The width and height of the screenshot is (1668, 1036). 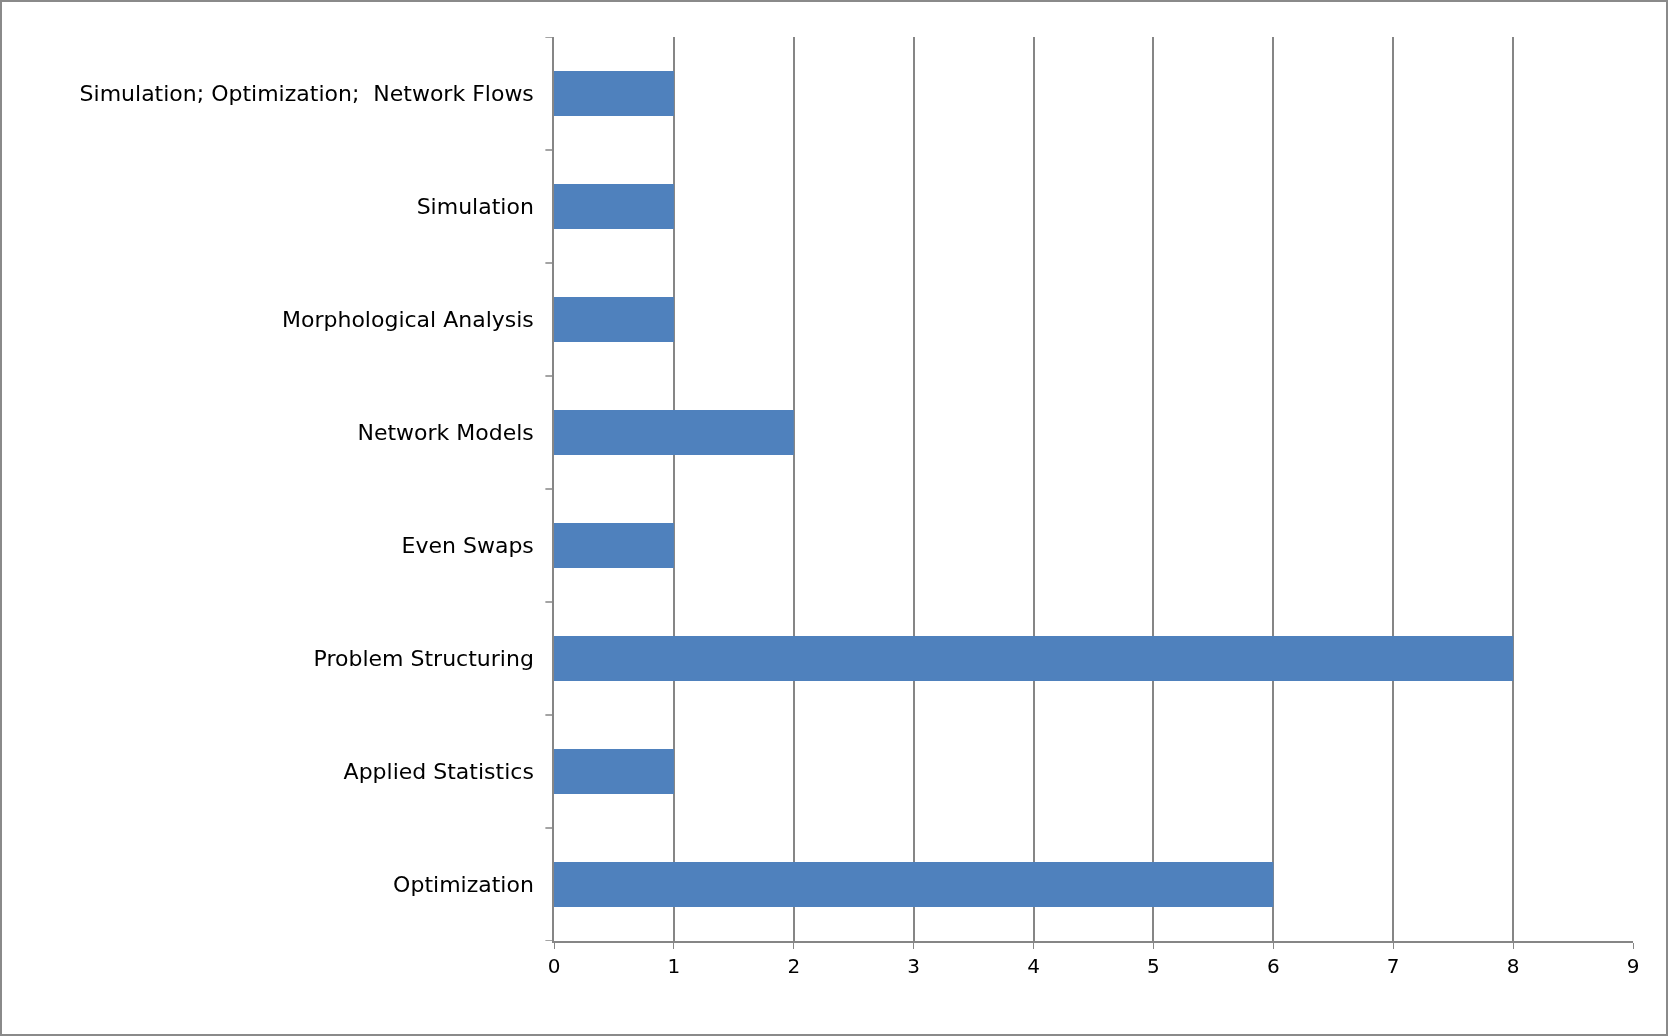 I want to click on y-tick-label: Even Swaps, so click(x=467, y=546).